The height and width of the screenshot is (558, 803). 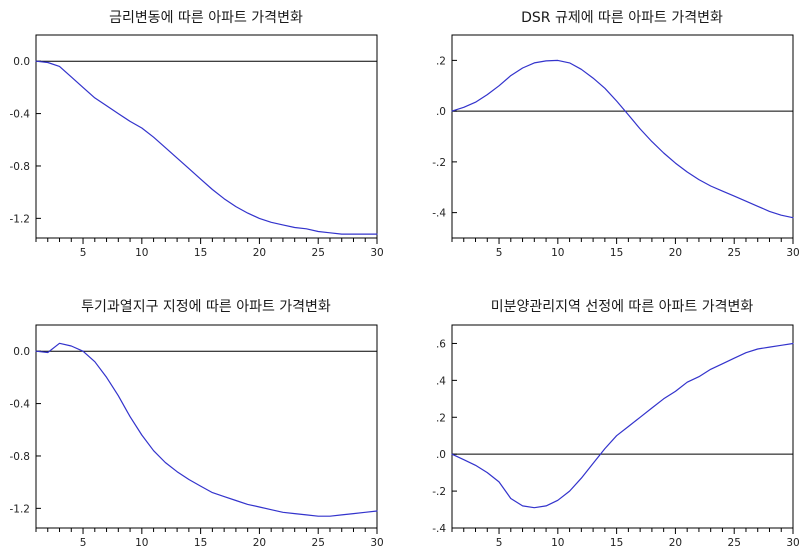 What do you see at coordinates (206, 307) in the screenshot?
I see `chart-title: 투기과열지구 지정에 따른 아파트 가격변화` at bounding box center [206, 307].